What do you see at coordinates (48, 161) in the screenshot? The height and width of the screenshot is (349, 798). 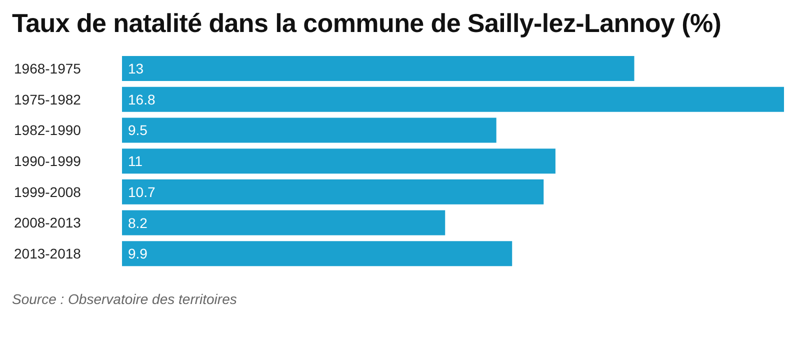 I see `y-tick-label: 1990-1999` at bounding box center [48, 161].